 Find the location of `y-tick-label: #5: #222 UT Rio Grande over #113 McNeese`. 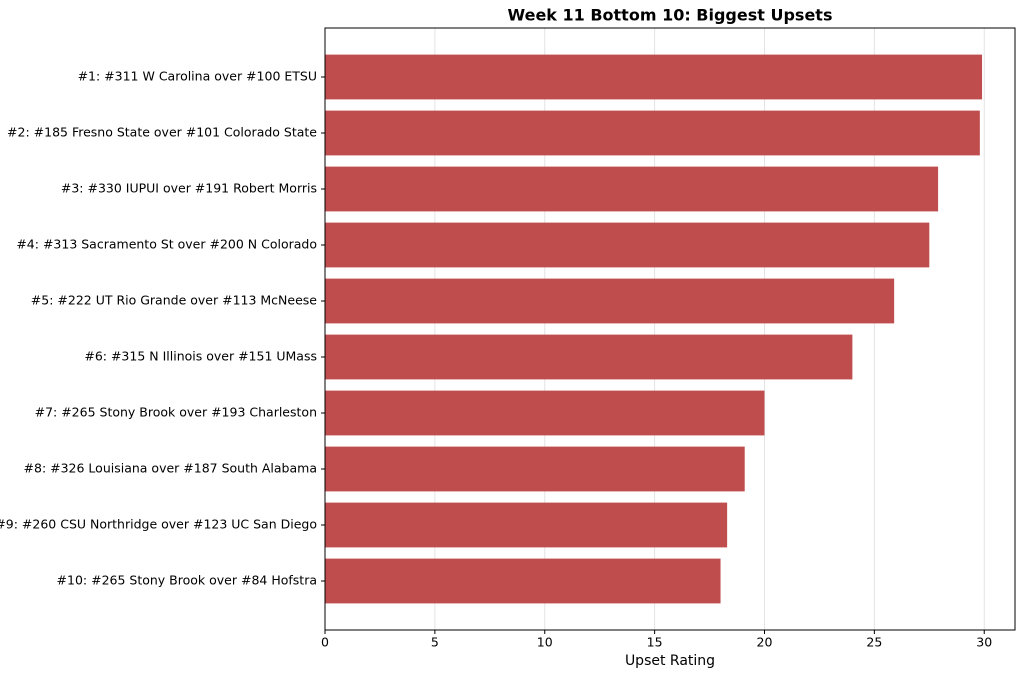

y-tick-label: #5: #222 UT Rio Grande over #113 McNeese is located at coordinates (174, 300).